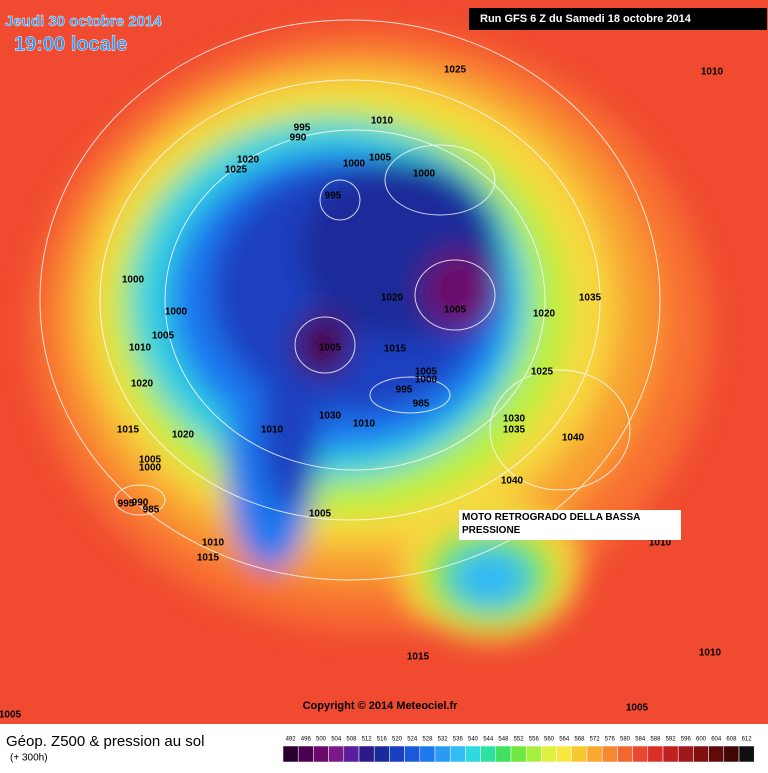  What do you see at coordinates (640, 740) in the screenshot?
I see `legend-label: 584` at bounding box center [640, 740].